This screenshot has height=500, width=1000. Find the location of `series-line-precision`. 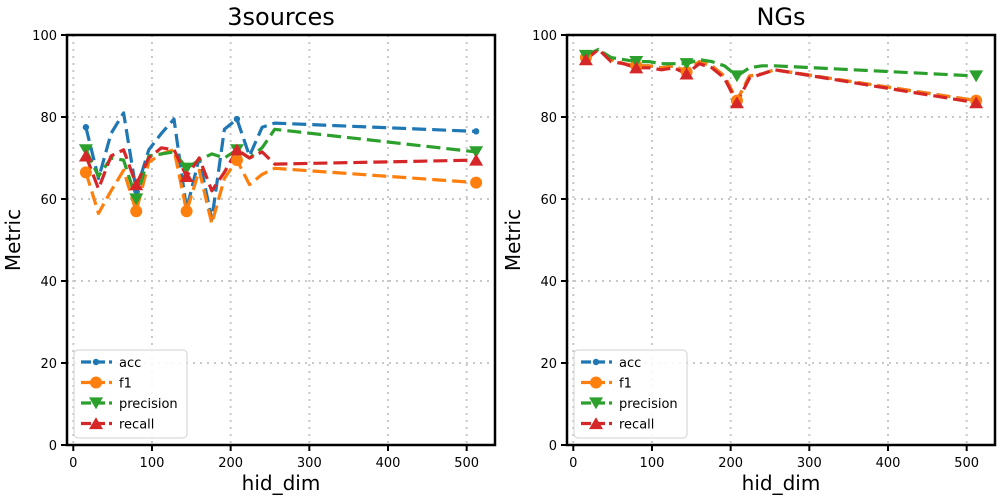

series-line-precision is located at coordinates (280, 164).